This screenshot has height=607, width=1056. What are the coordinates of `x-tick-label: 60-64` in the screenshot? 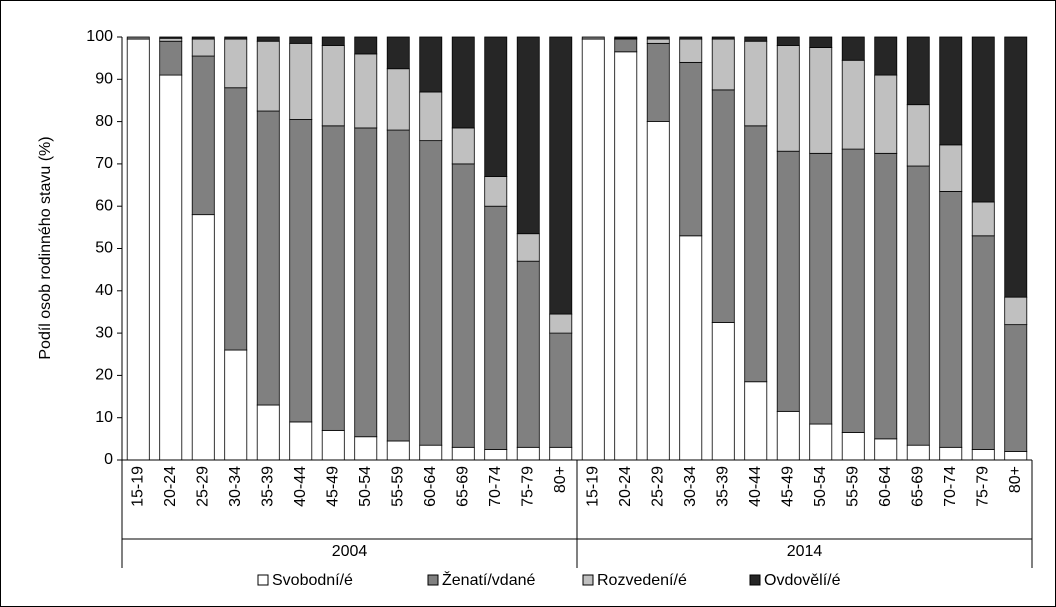 It's located at (430, 486).